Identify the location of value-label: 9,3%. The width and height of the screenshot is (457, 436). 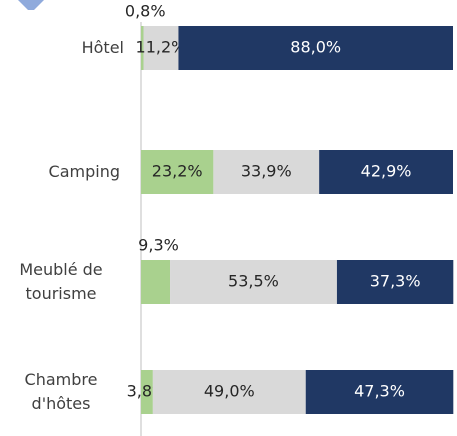
(158, 245).